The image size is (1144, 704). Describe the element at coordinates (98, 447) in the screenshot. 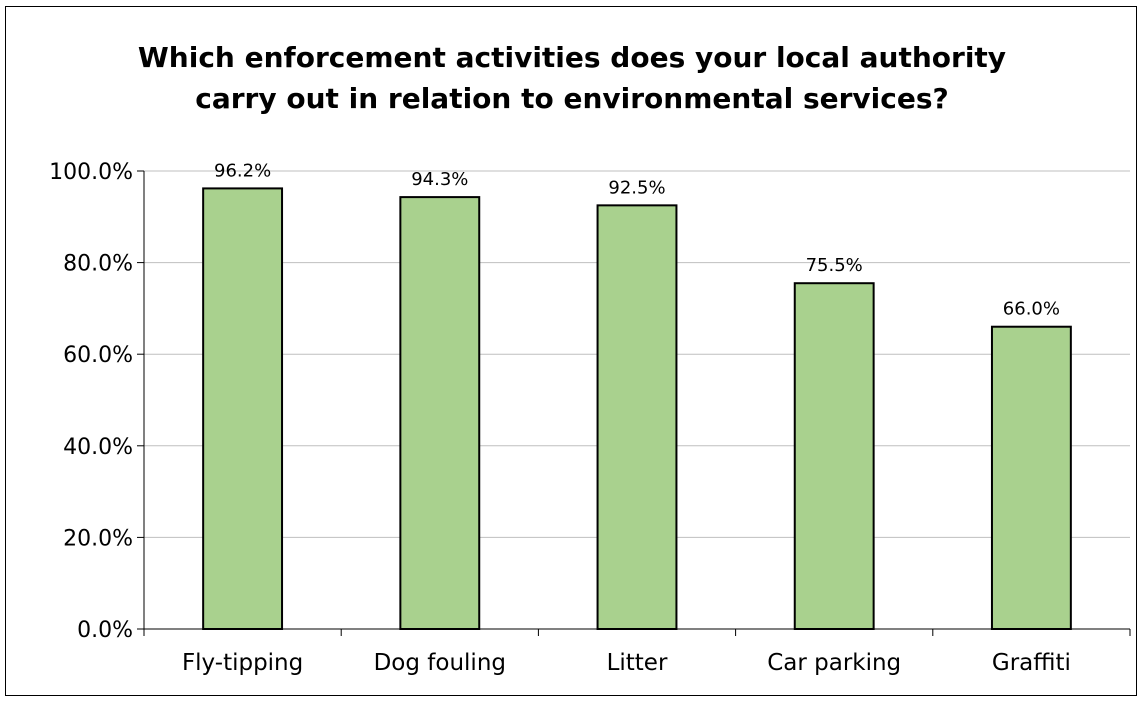

I see `y-tick-label: 40.0%` at that location.